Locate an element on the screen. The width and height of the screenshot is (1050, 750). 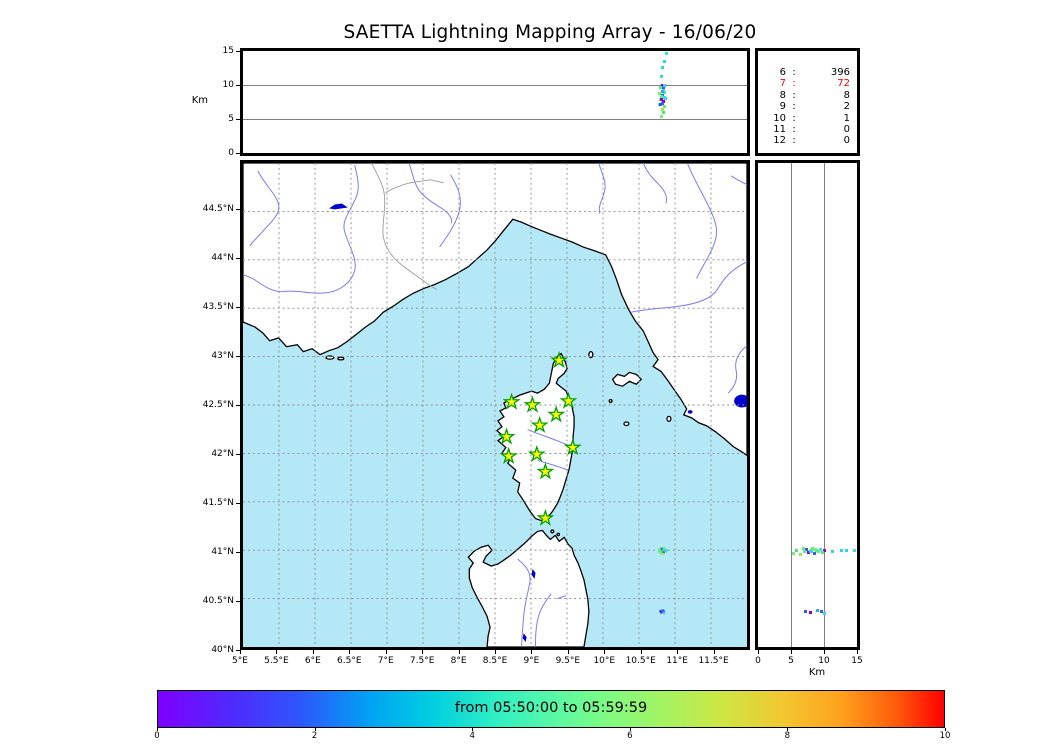
elba-island is located at coordinates (627, 379).